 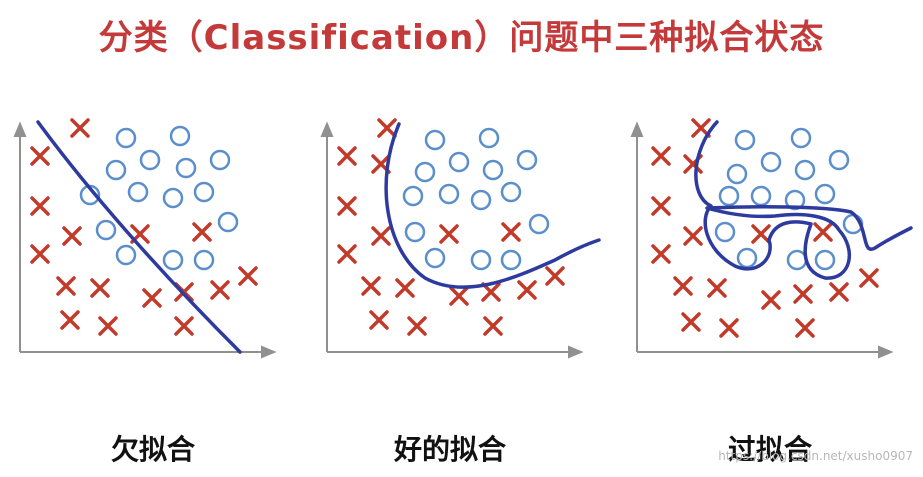 I want to click on caption-good-fit: 好的拟合, so click(x=449, y=449).